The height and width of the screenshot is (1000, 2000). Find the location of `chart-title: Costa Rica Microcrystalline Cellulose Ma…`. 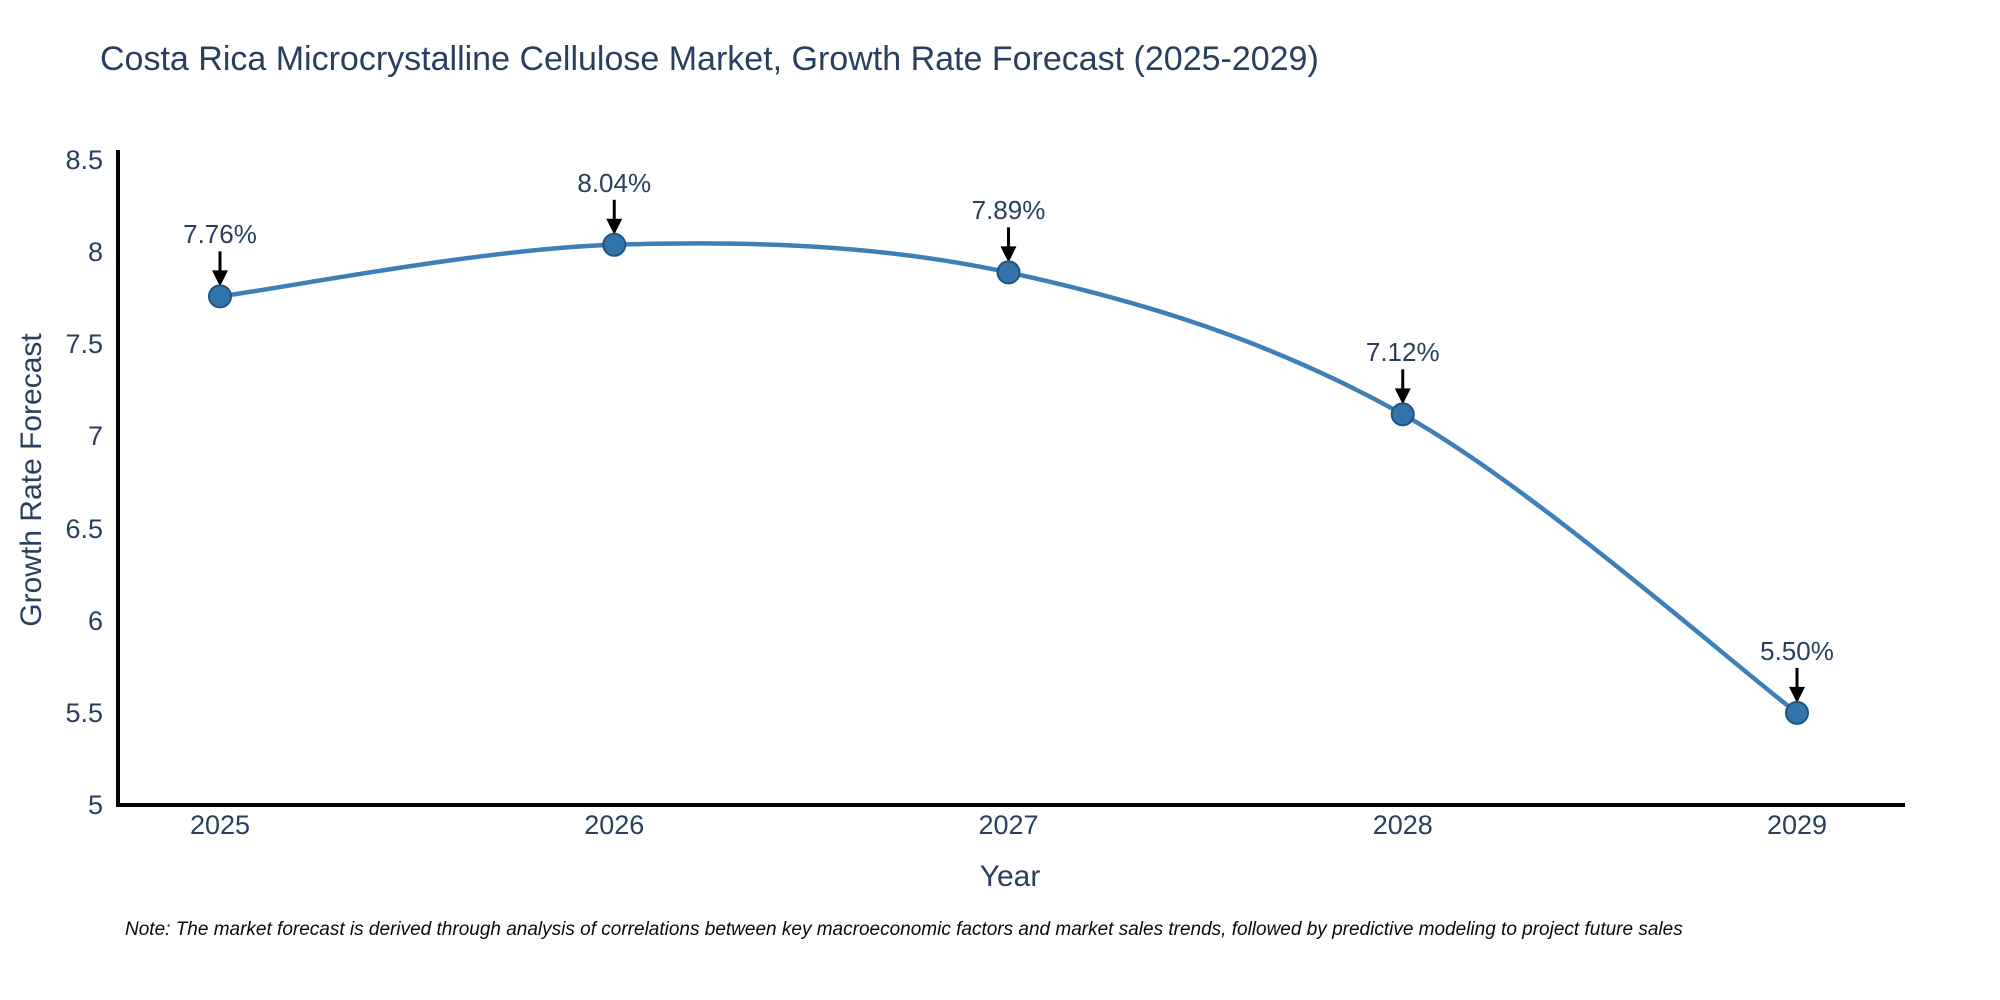

chart-title: Costa Rica Microcrystalline Cellulose Ma… is located at coordinates (709, 59).